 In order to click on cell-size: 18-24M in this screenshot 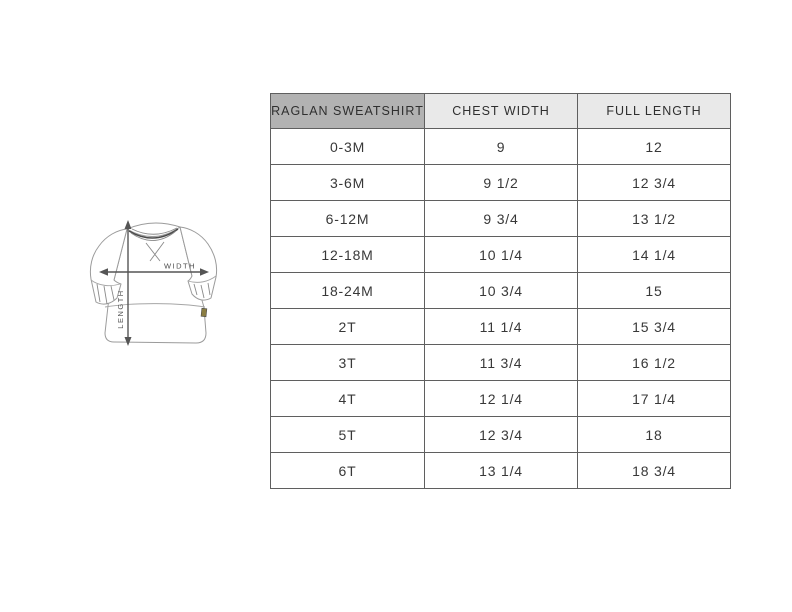, I will do `click(347, 290)`.